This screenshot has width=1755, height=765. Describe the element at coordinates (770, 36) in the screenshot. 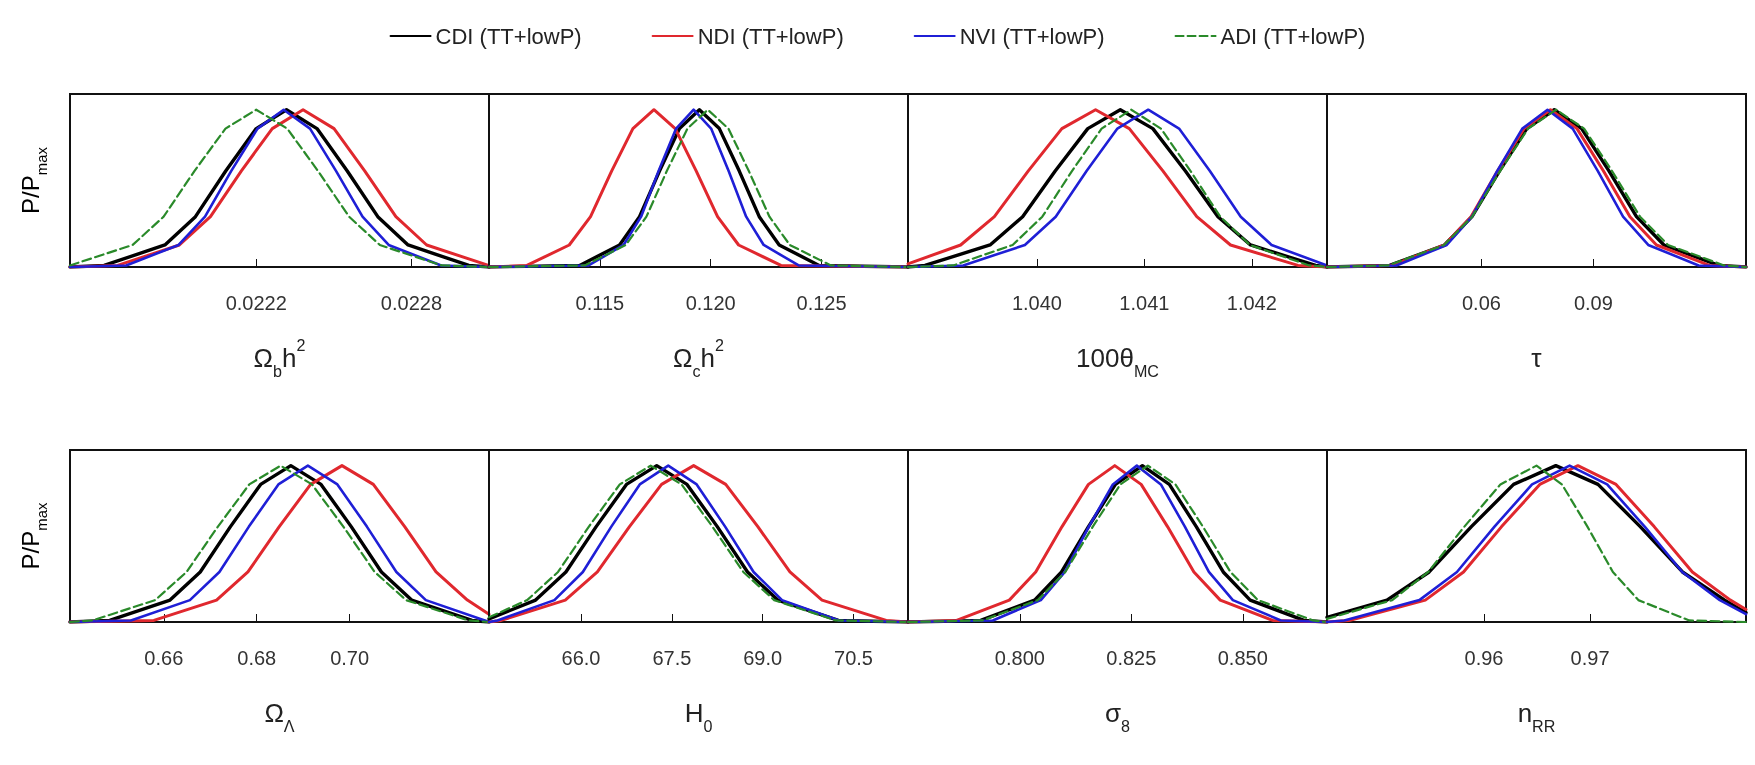

I see `legend-label: NDI (TT+lowP)` at that location.